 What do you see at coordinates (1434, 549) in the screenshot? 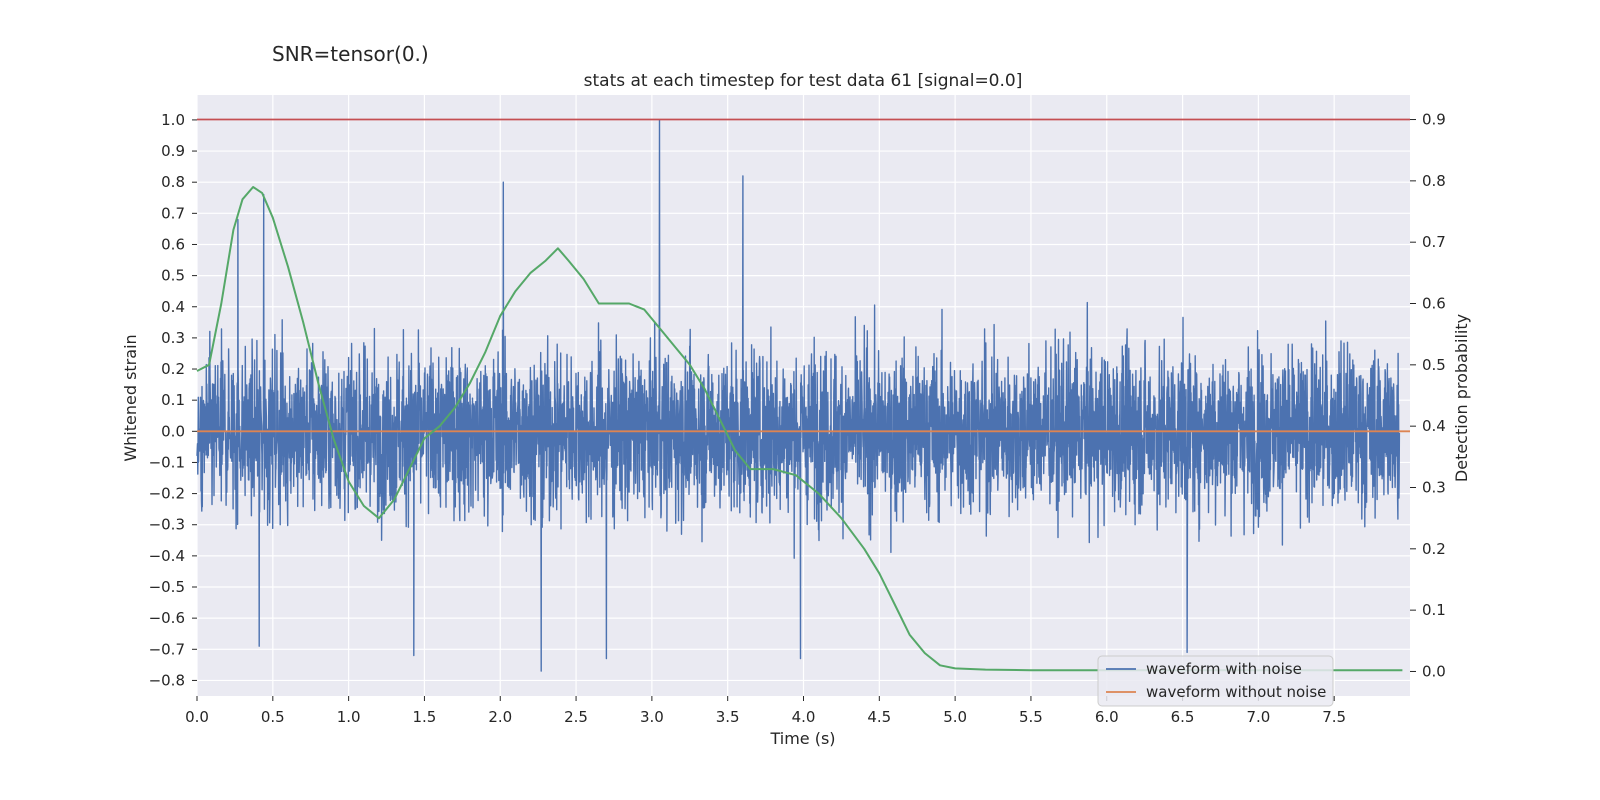
I see `right-tick-label: 0.2` at bounding box center [1434, 549].